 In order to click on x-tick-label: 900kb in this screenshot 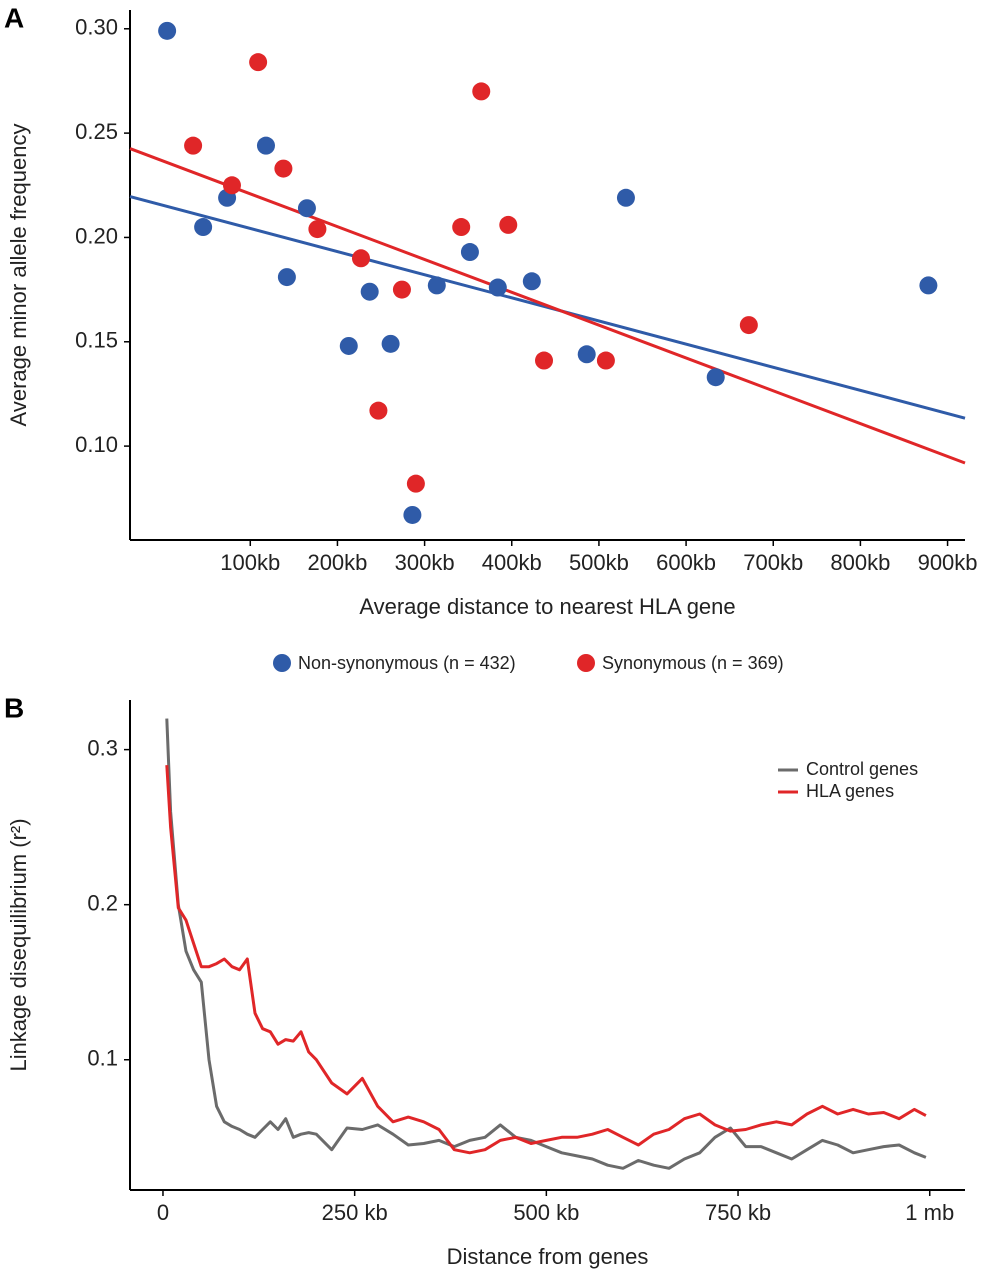, I will do `click(948, 562)`.